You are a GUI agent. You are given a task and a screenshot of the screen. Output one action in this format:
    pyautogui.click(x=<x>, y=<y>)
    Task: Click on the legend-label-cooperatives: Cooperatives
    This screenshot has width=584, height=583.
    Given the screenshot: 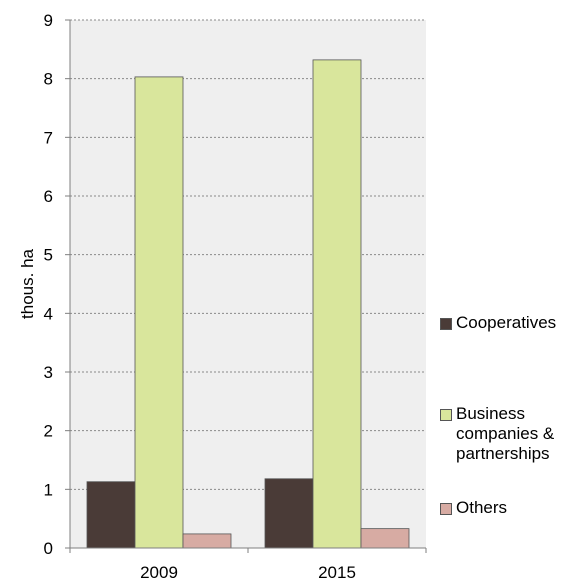 What is the action you would take?
    pyautogui.click(x=506, y=322)
    